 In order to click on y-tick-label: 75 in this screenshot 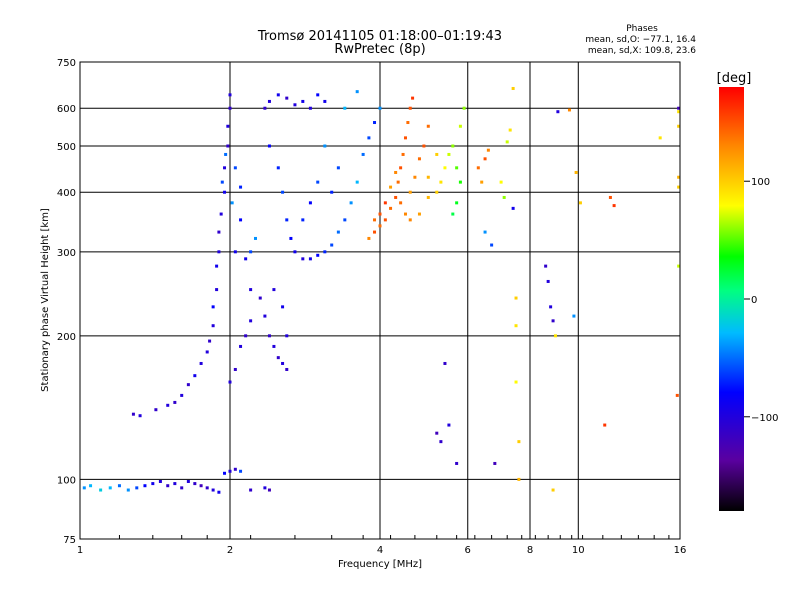, I will do `click(69, 540)`.